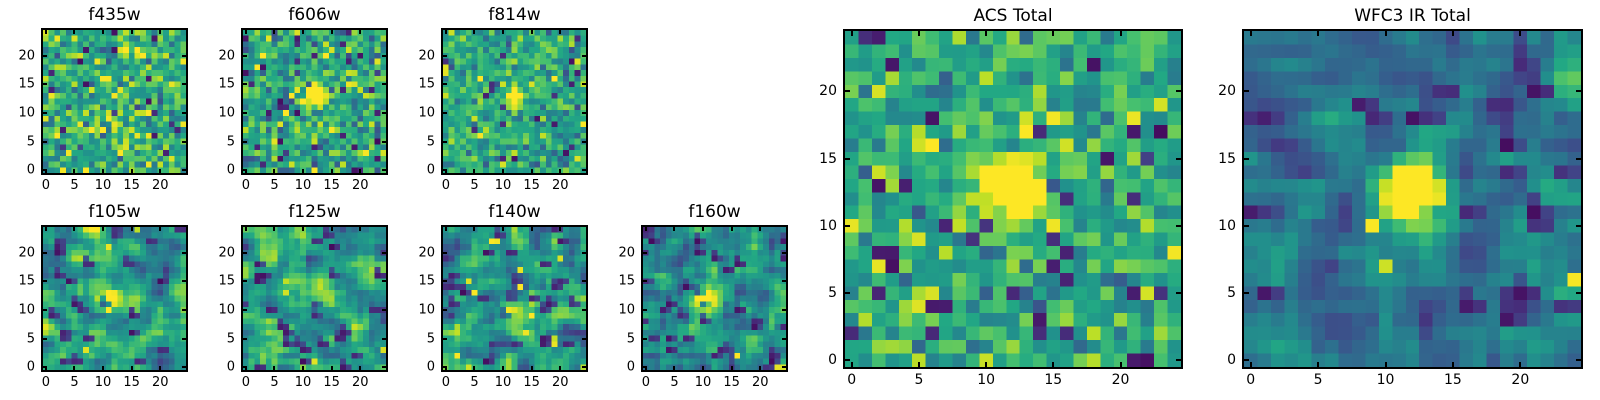 This screenshot has width=1600, height=400. Describe the element at coordinates (514, 298) in the screenshot. I see `heatmap-f140w` at that location.